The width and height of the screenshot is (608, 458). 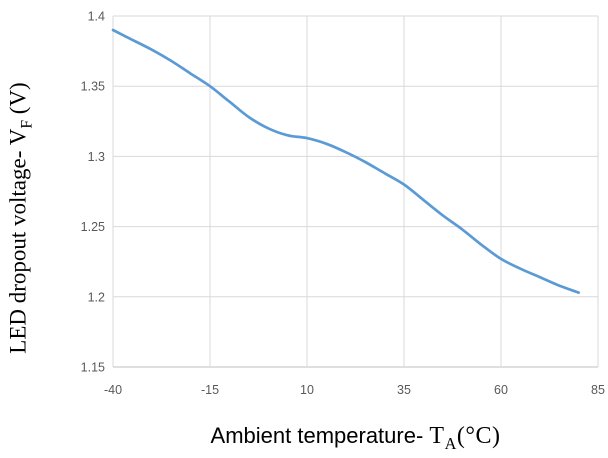 I want to click on x-tick-label: 60, so click(x=501, y=390).